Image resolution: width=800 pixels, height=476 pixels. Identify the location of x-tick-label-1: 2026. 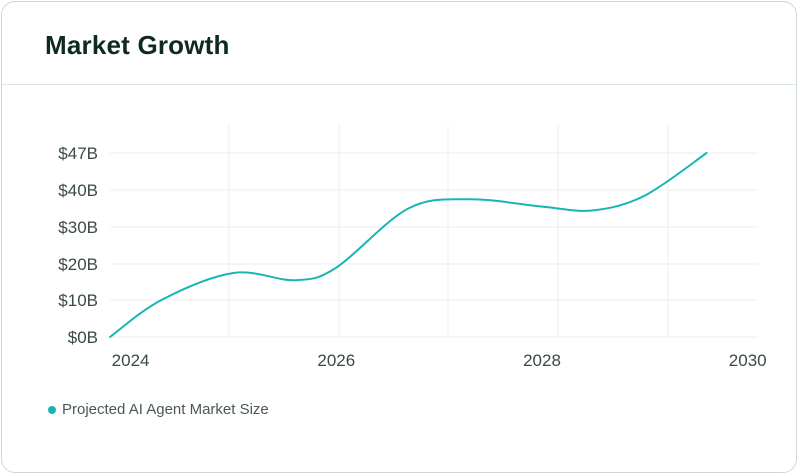
(336, 360).